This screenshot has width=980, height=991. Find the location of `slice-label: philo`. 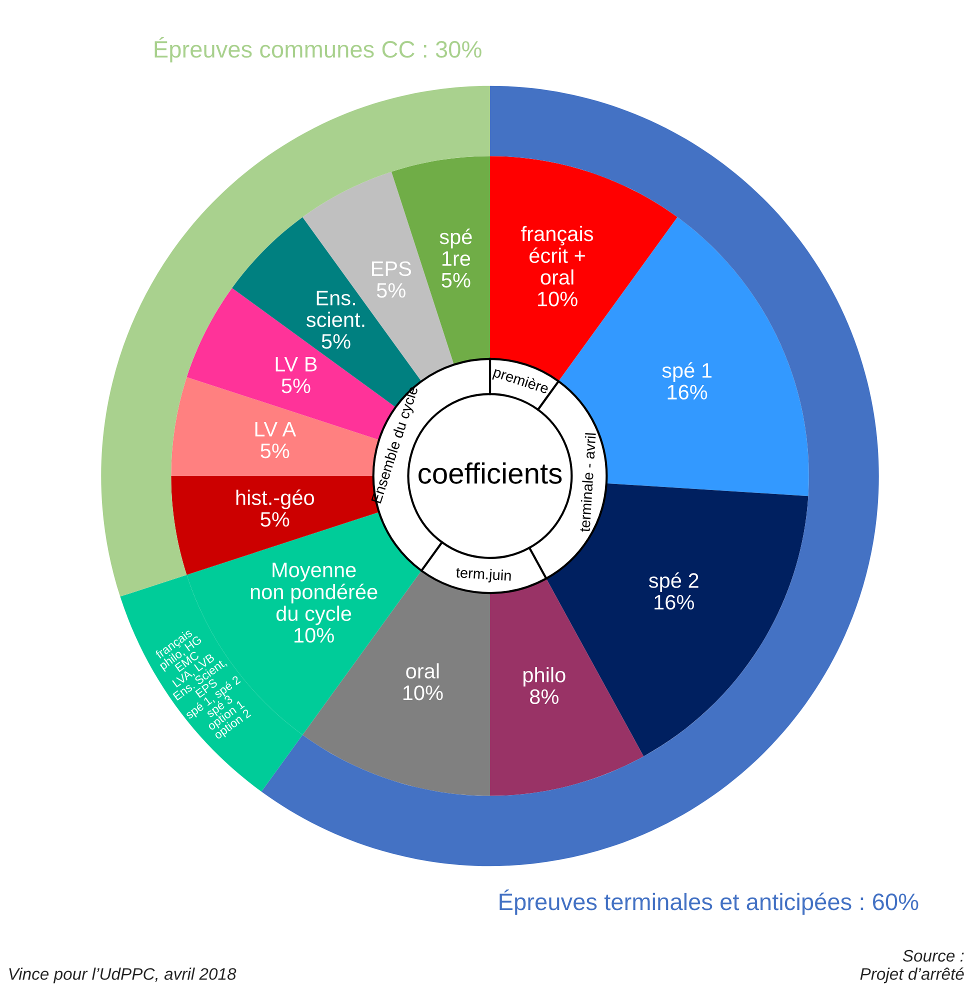

slice-label: philo is located at coordinates (544, 676).